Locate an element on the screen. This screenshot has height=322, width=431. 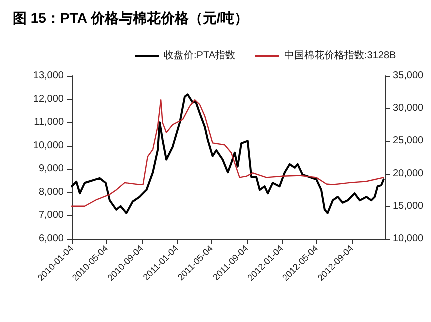
chart-title: 图 15：PTA 价格与棉花价格（元/吨） is located at coordinates (131, 18).